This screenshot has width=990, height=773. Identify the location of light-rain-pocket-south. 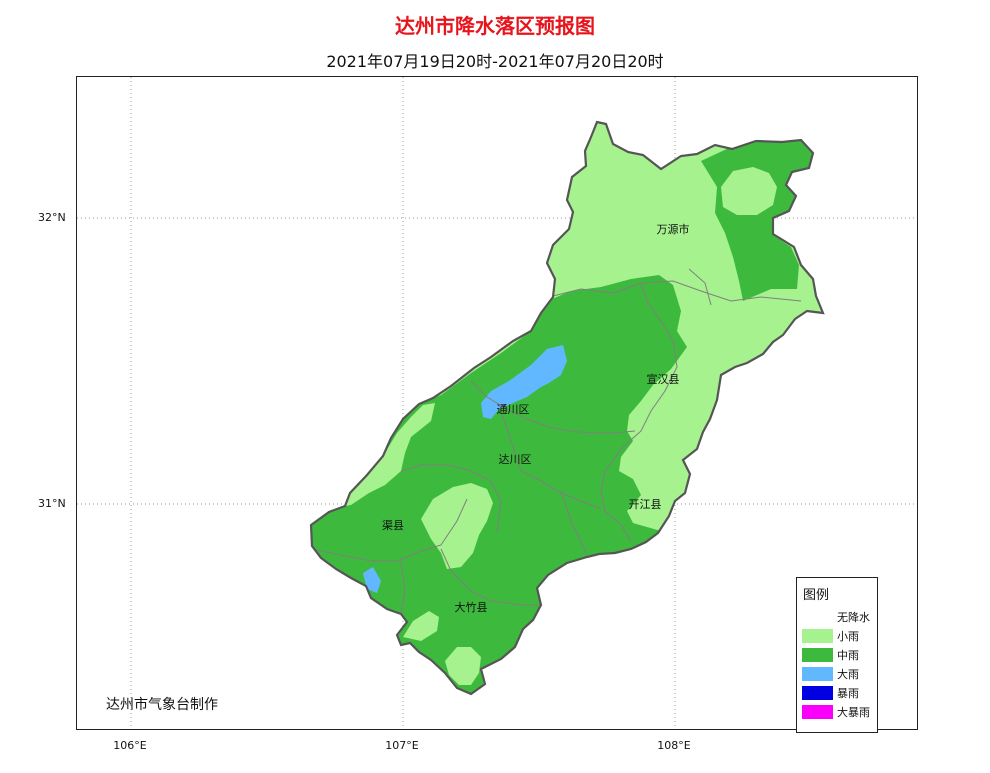
(463, 666).